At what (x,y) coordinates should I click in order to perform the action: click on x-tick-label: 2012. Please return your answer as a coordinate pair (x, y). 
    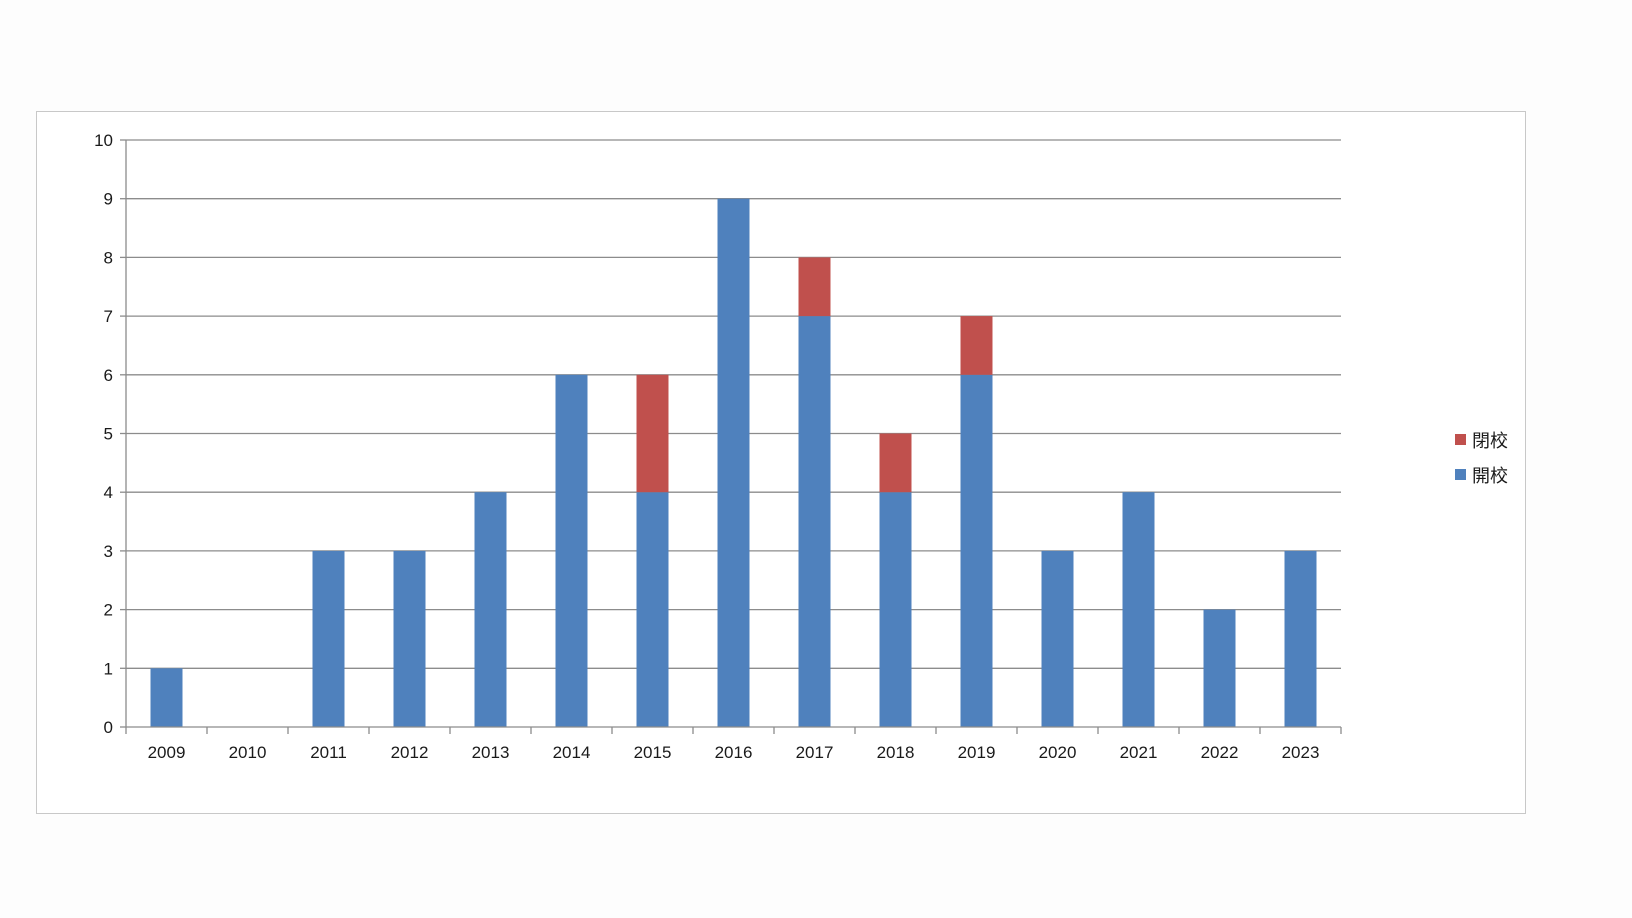
    Looking at the image, I should click on (410, 752).